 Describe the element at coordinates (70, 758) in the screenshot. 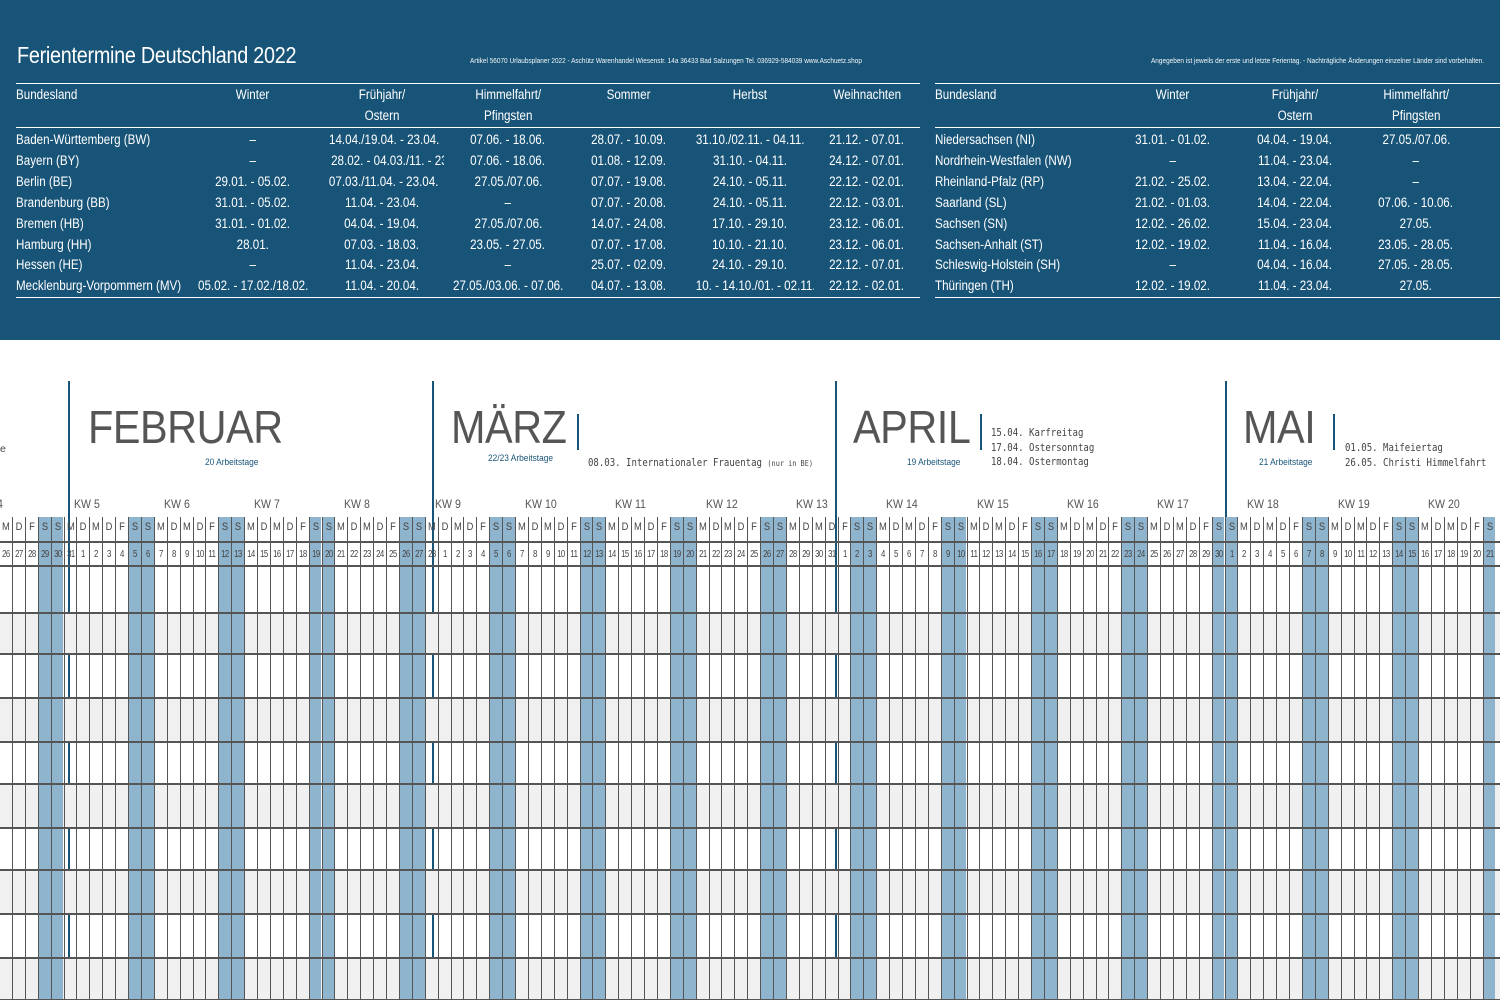

I see `day-column: M 31` at that location.